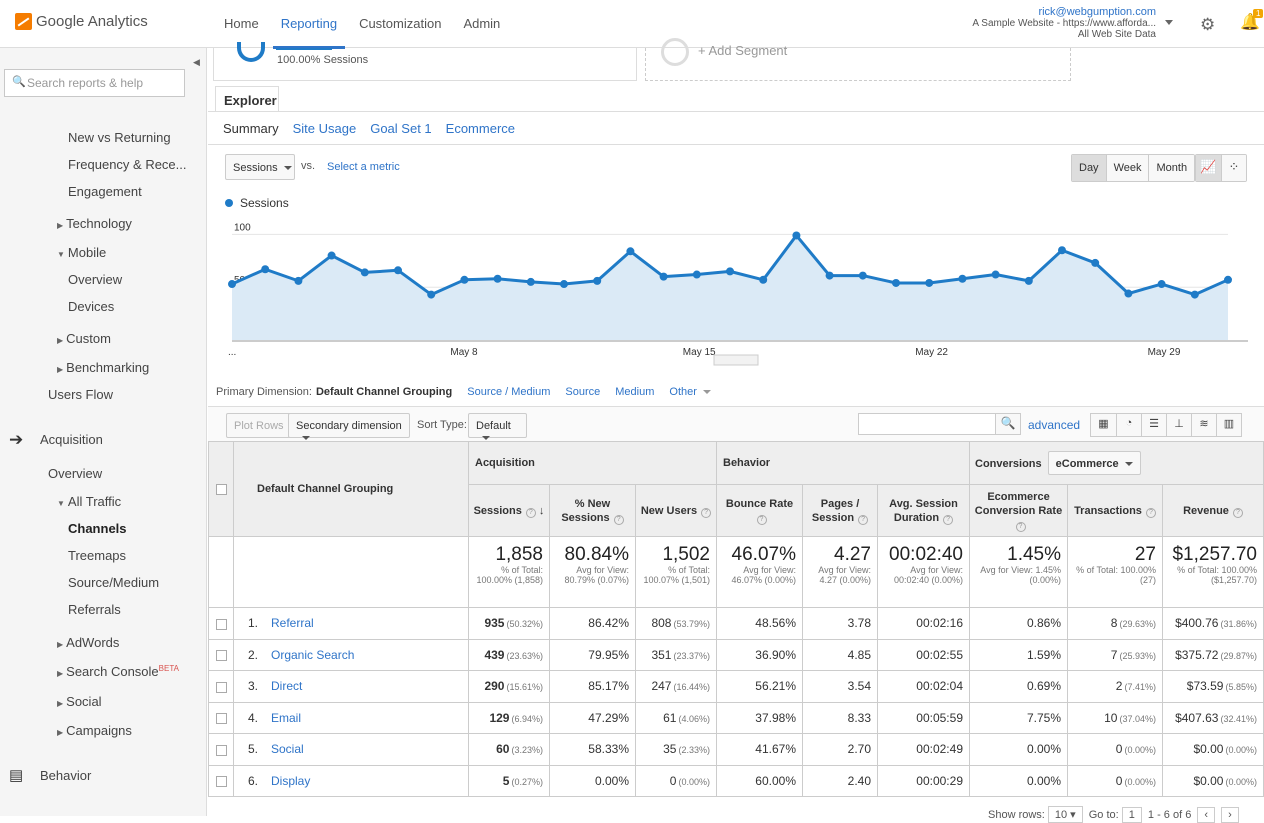 The image size is (1264, 823). Describe the element at coordinates (1094, 463) in the screenshot. I see `conversion-select: eCommerce` at that location.